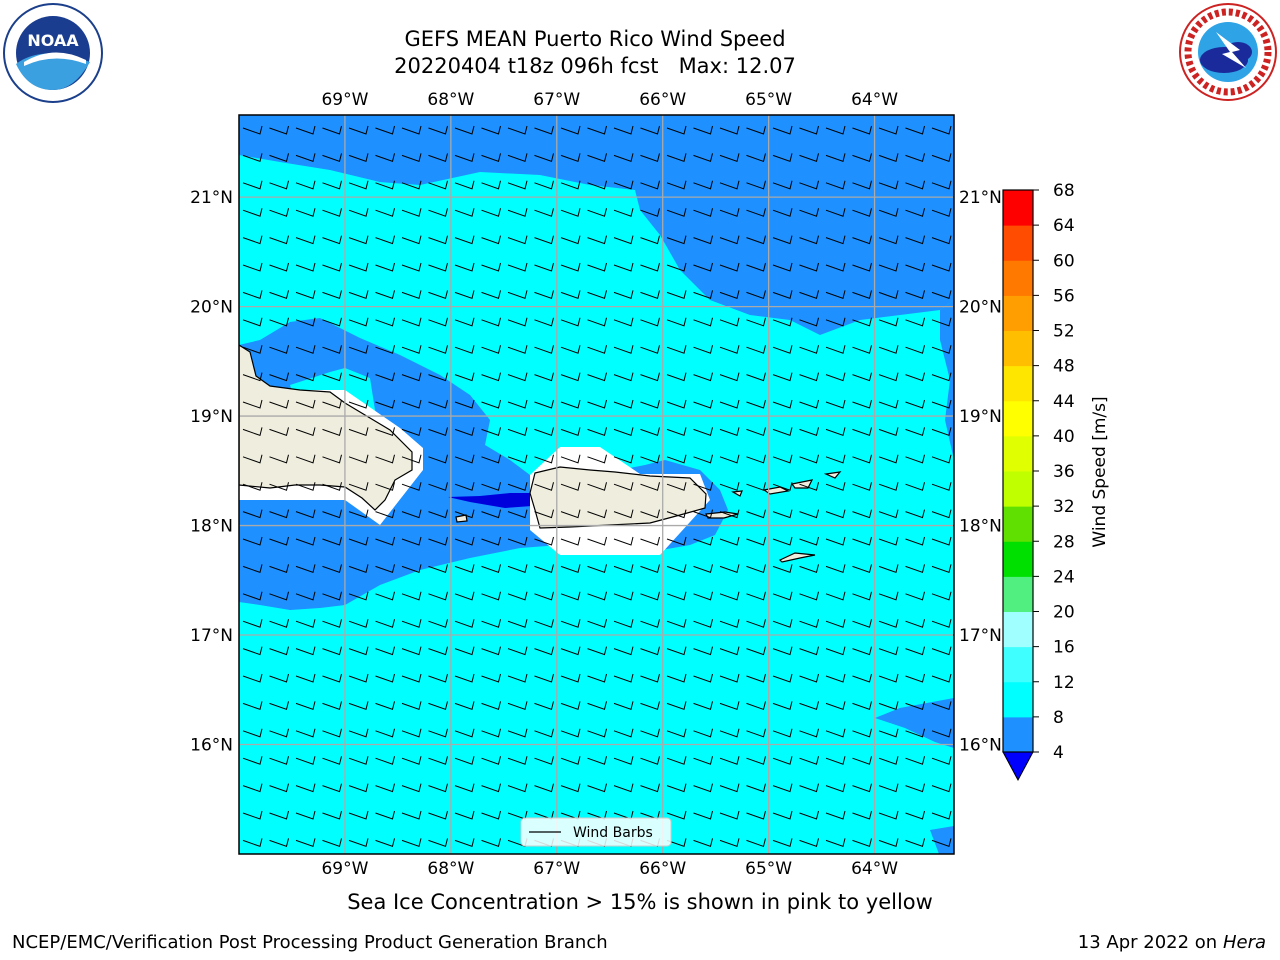 This screenshot has width=1280, height=960. Describe the element at coordinates (53, 40) in the screenshot. I see `noaa-logo-text: NOAA` at that location.